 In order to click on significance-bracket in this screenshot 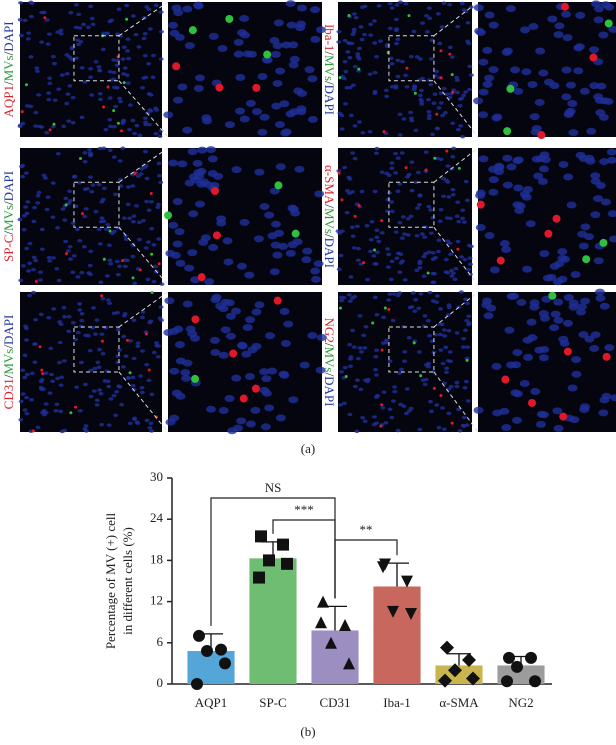, I will do `click(366, 569)`.